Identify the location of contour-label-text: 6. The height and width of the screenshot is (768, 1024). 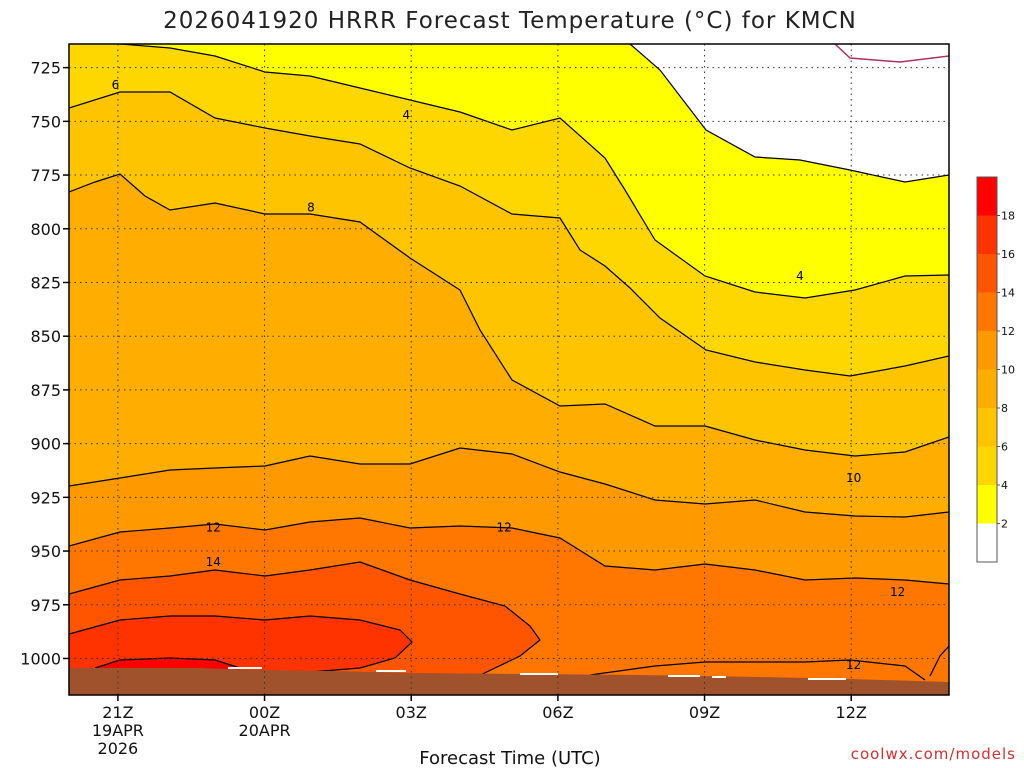
(116, 85).